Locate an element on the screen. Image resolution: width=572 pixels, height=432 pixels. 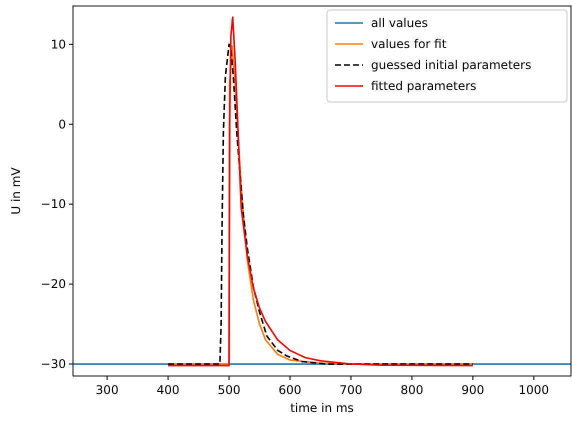
legend-label: all values is located at coordinates (399, 23).